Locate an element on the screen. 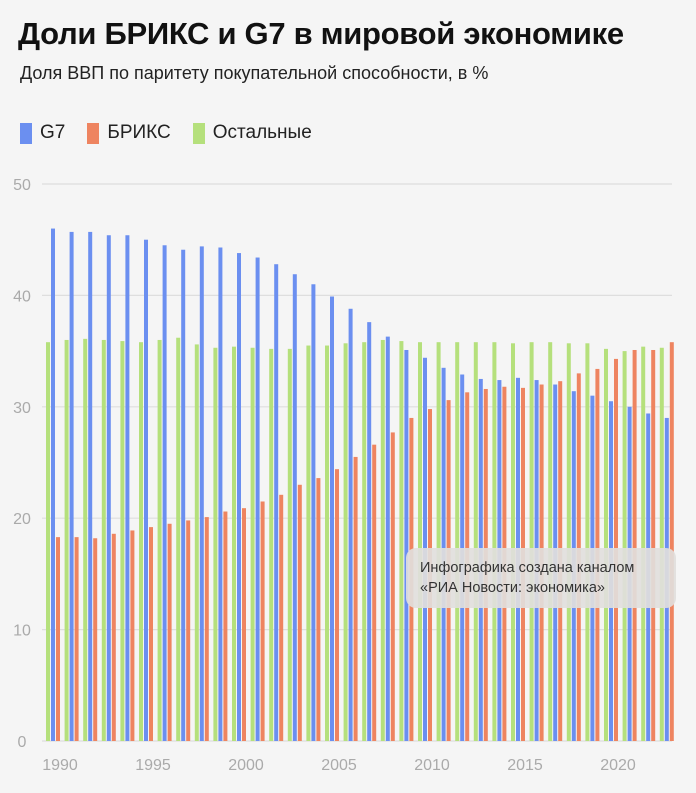 The image size is (696, 793). legend: G7 БРИКС Остальные is located at coordinates (166, 133).